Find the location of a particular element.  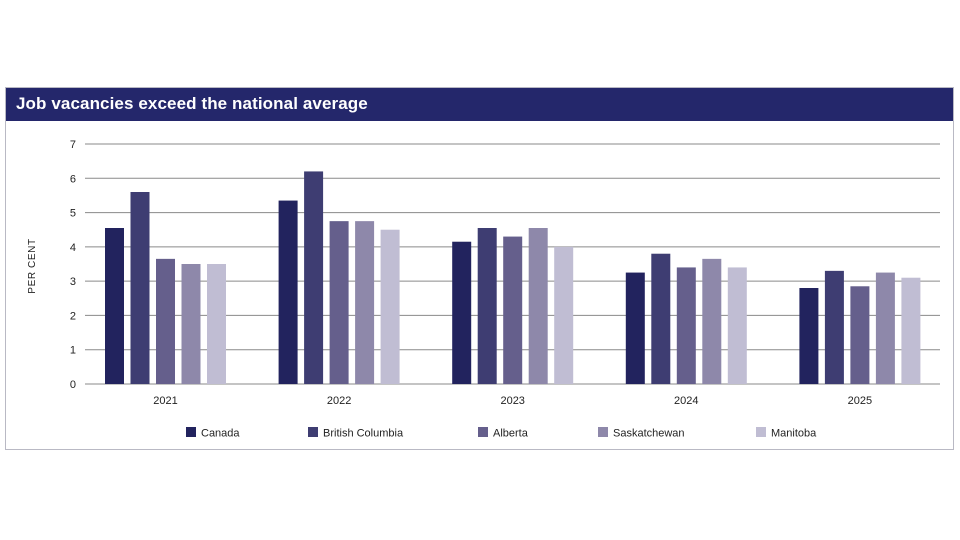

bar-alberta-2021 is located at coordinates (165, 321).